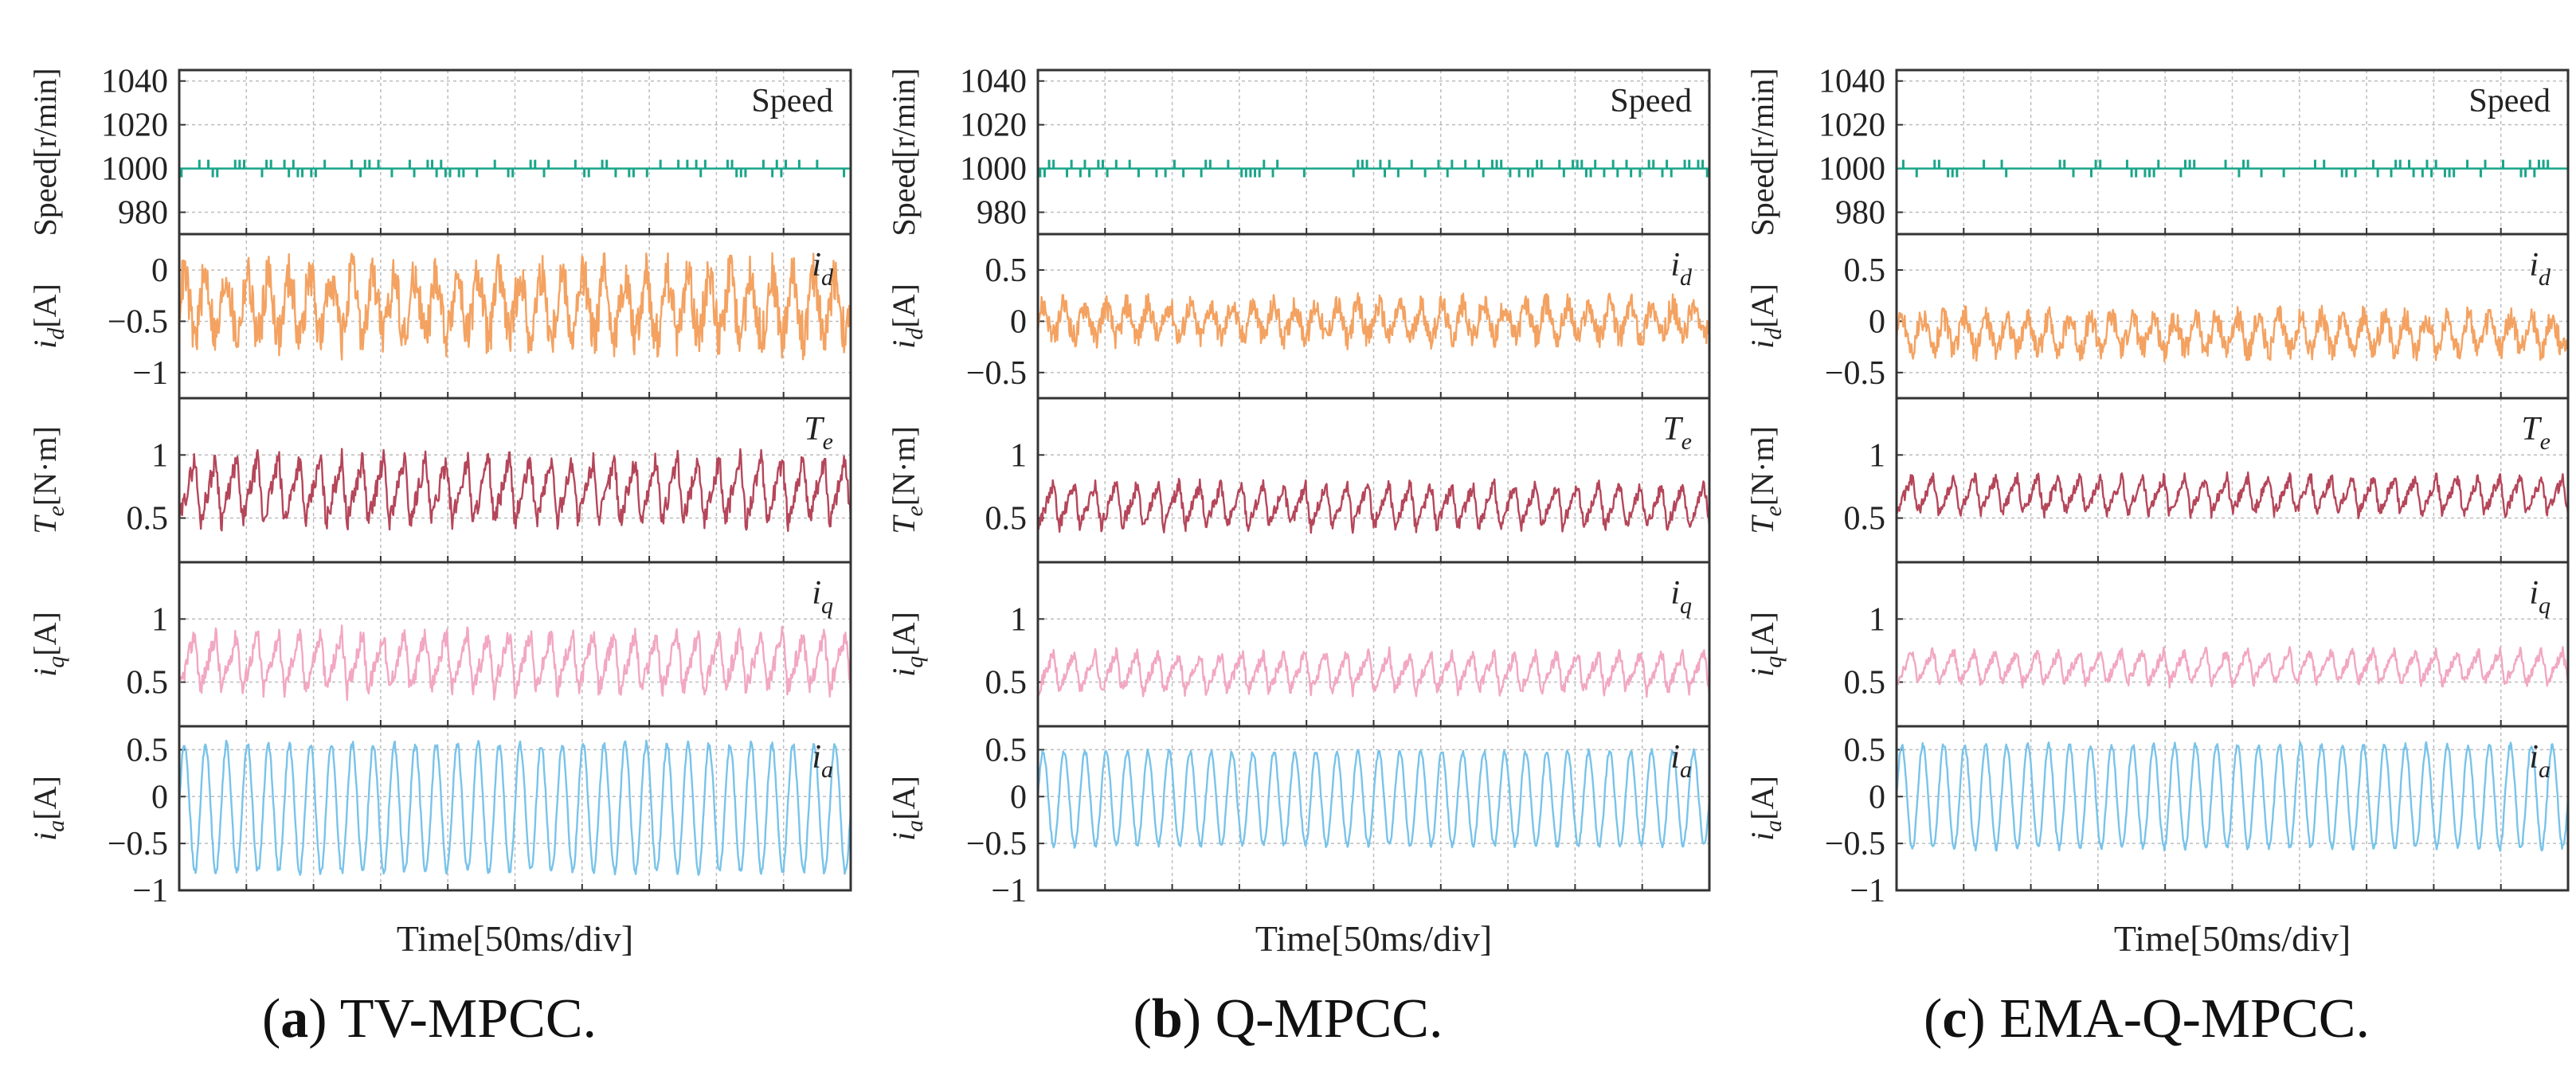 This screenshot has width=2576, height=1091. Describe the element at coordinates (138, 844) in the screenshot. I see `ytick-label-ia-a: −0.5` at that location.